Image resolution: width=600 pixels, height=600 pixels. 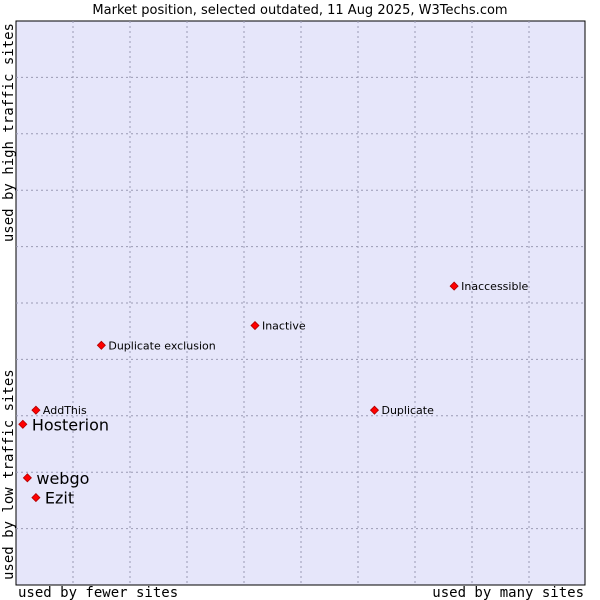 I want to click on point-label: Ezit, so click(x=59, y=498).